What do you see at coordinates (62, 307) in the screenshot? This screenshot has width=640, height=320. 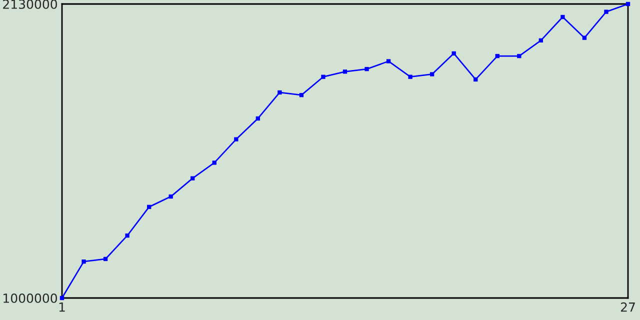 I see `x-tick-label: 1` at bounding box center [62, 307].